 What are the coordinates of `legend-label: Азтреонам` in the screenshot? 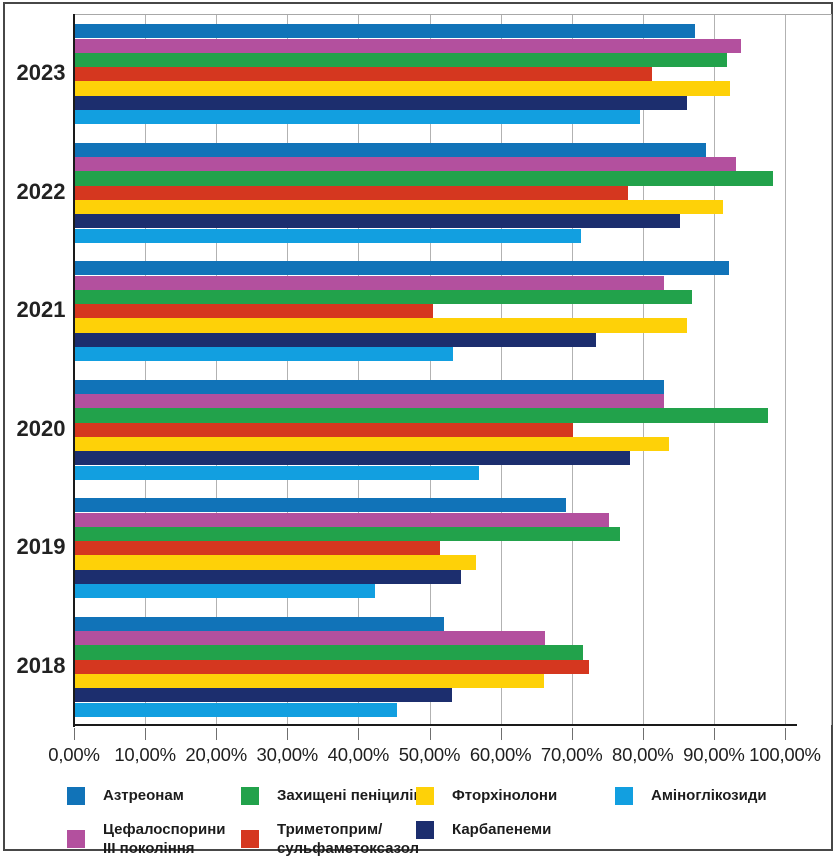 It's located at (143, 795).